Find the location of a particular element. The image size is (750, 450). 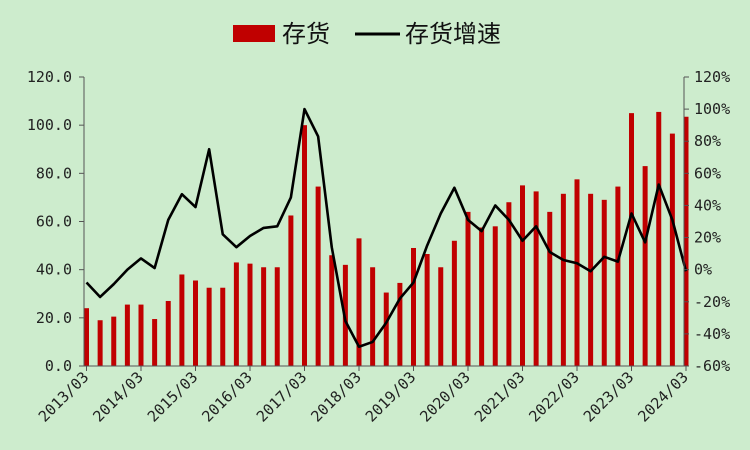

x-tick-label: 2023/03 is located at coordinates (608, 396).